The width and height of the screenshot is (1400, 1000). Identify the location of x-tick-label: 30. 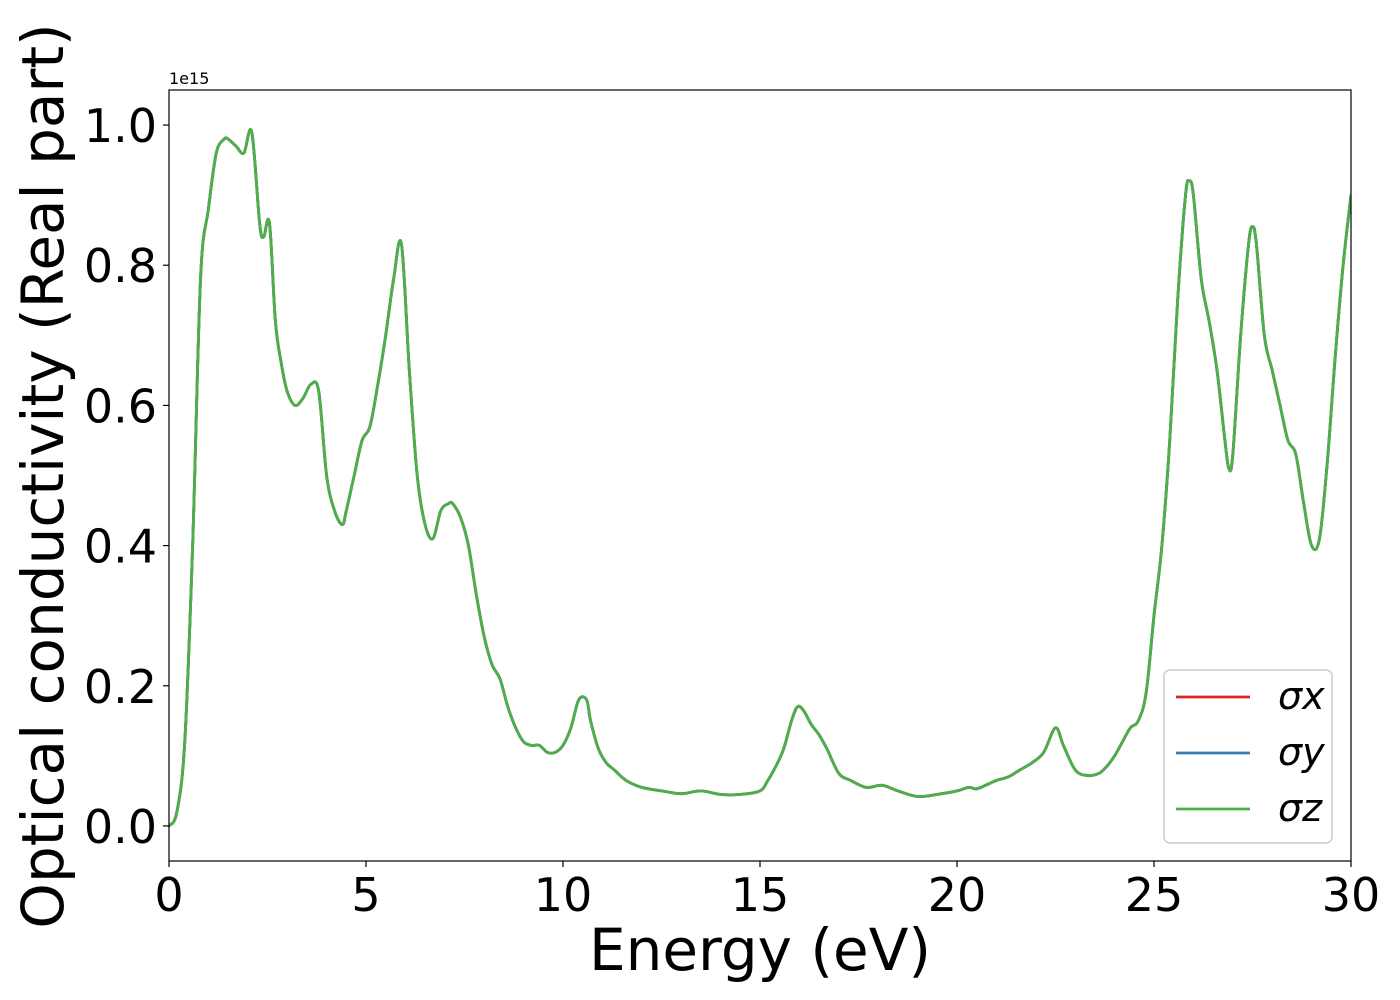
(1351, 895).